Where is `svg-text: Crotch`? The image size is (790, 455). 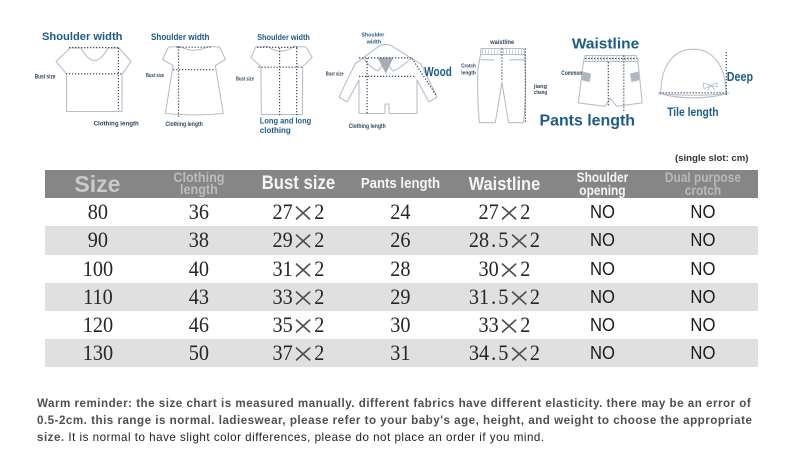
svg-text: Crotch is located at coordinates (468, 67).